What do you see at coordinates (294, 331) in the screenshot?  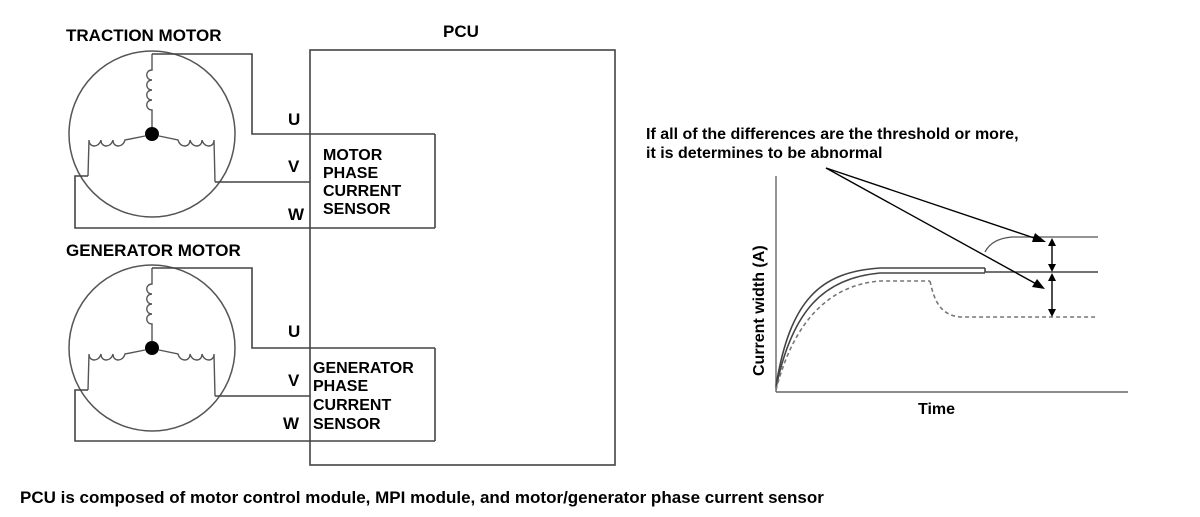 I see `generator-label-u: U` at bounding box center [294, 331].